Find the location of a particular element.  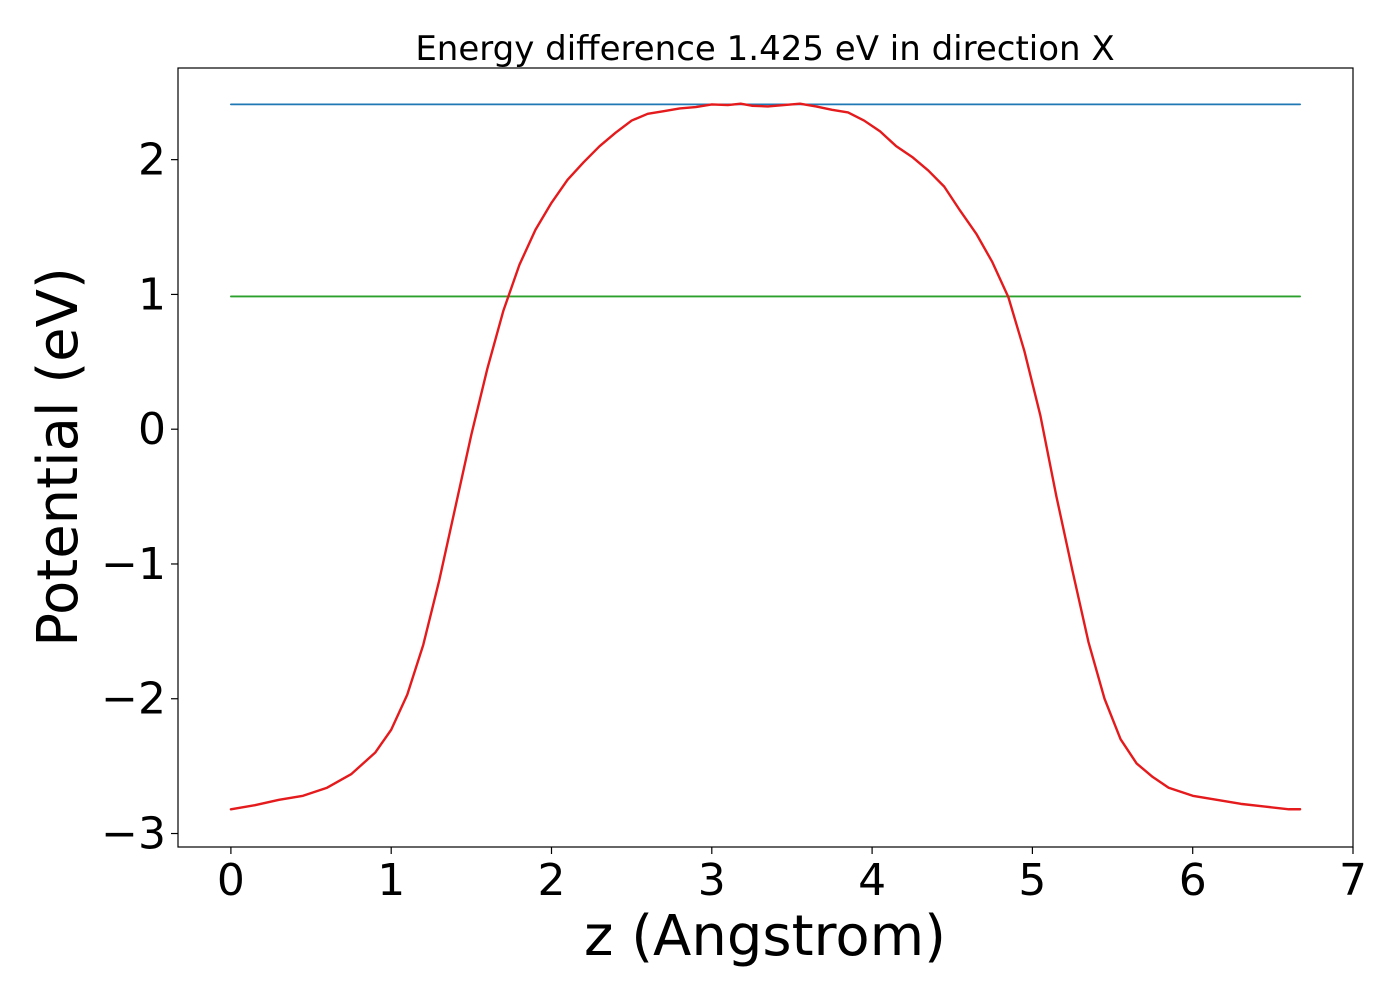

x-tick-label: 4 is located at coordinates (872, 880).